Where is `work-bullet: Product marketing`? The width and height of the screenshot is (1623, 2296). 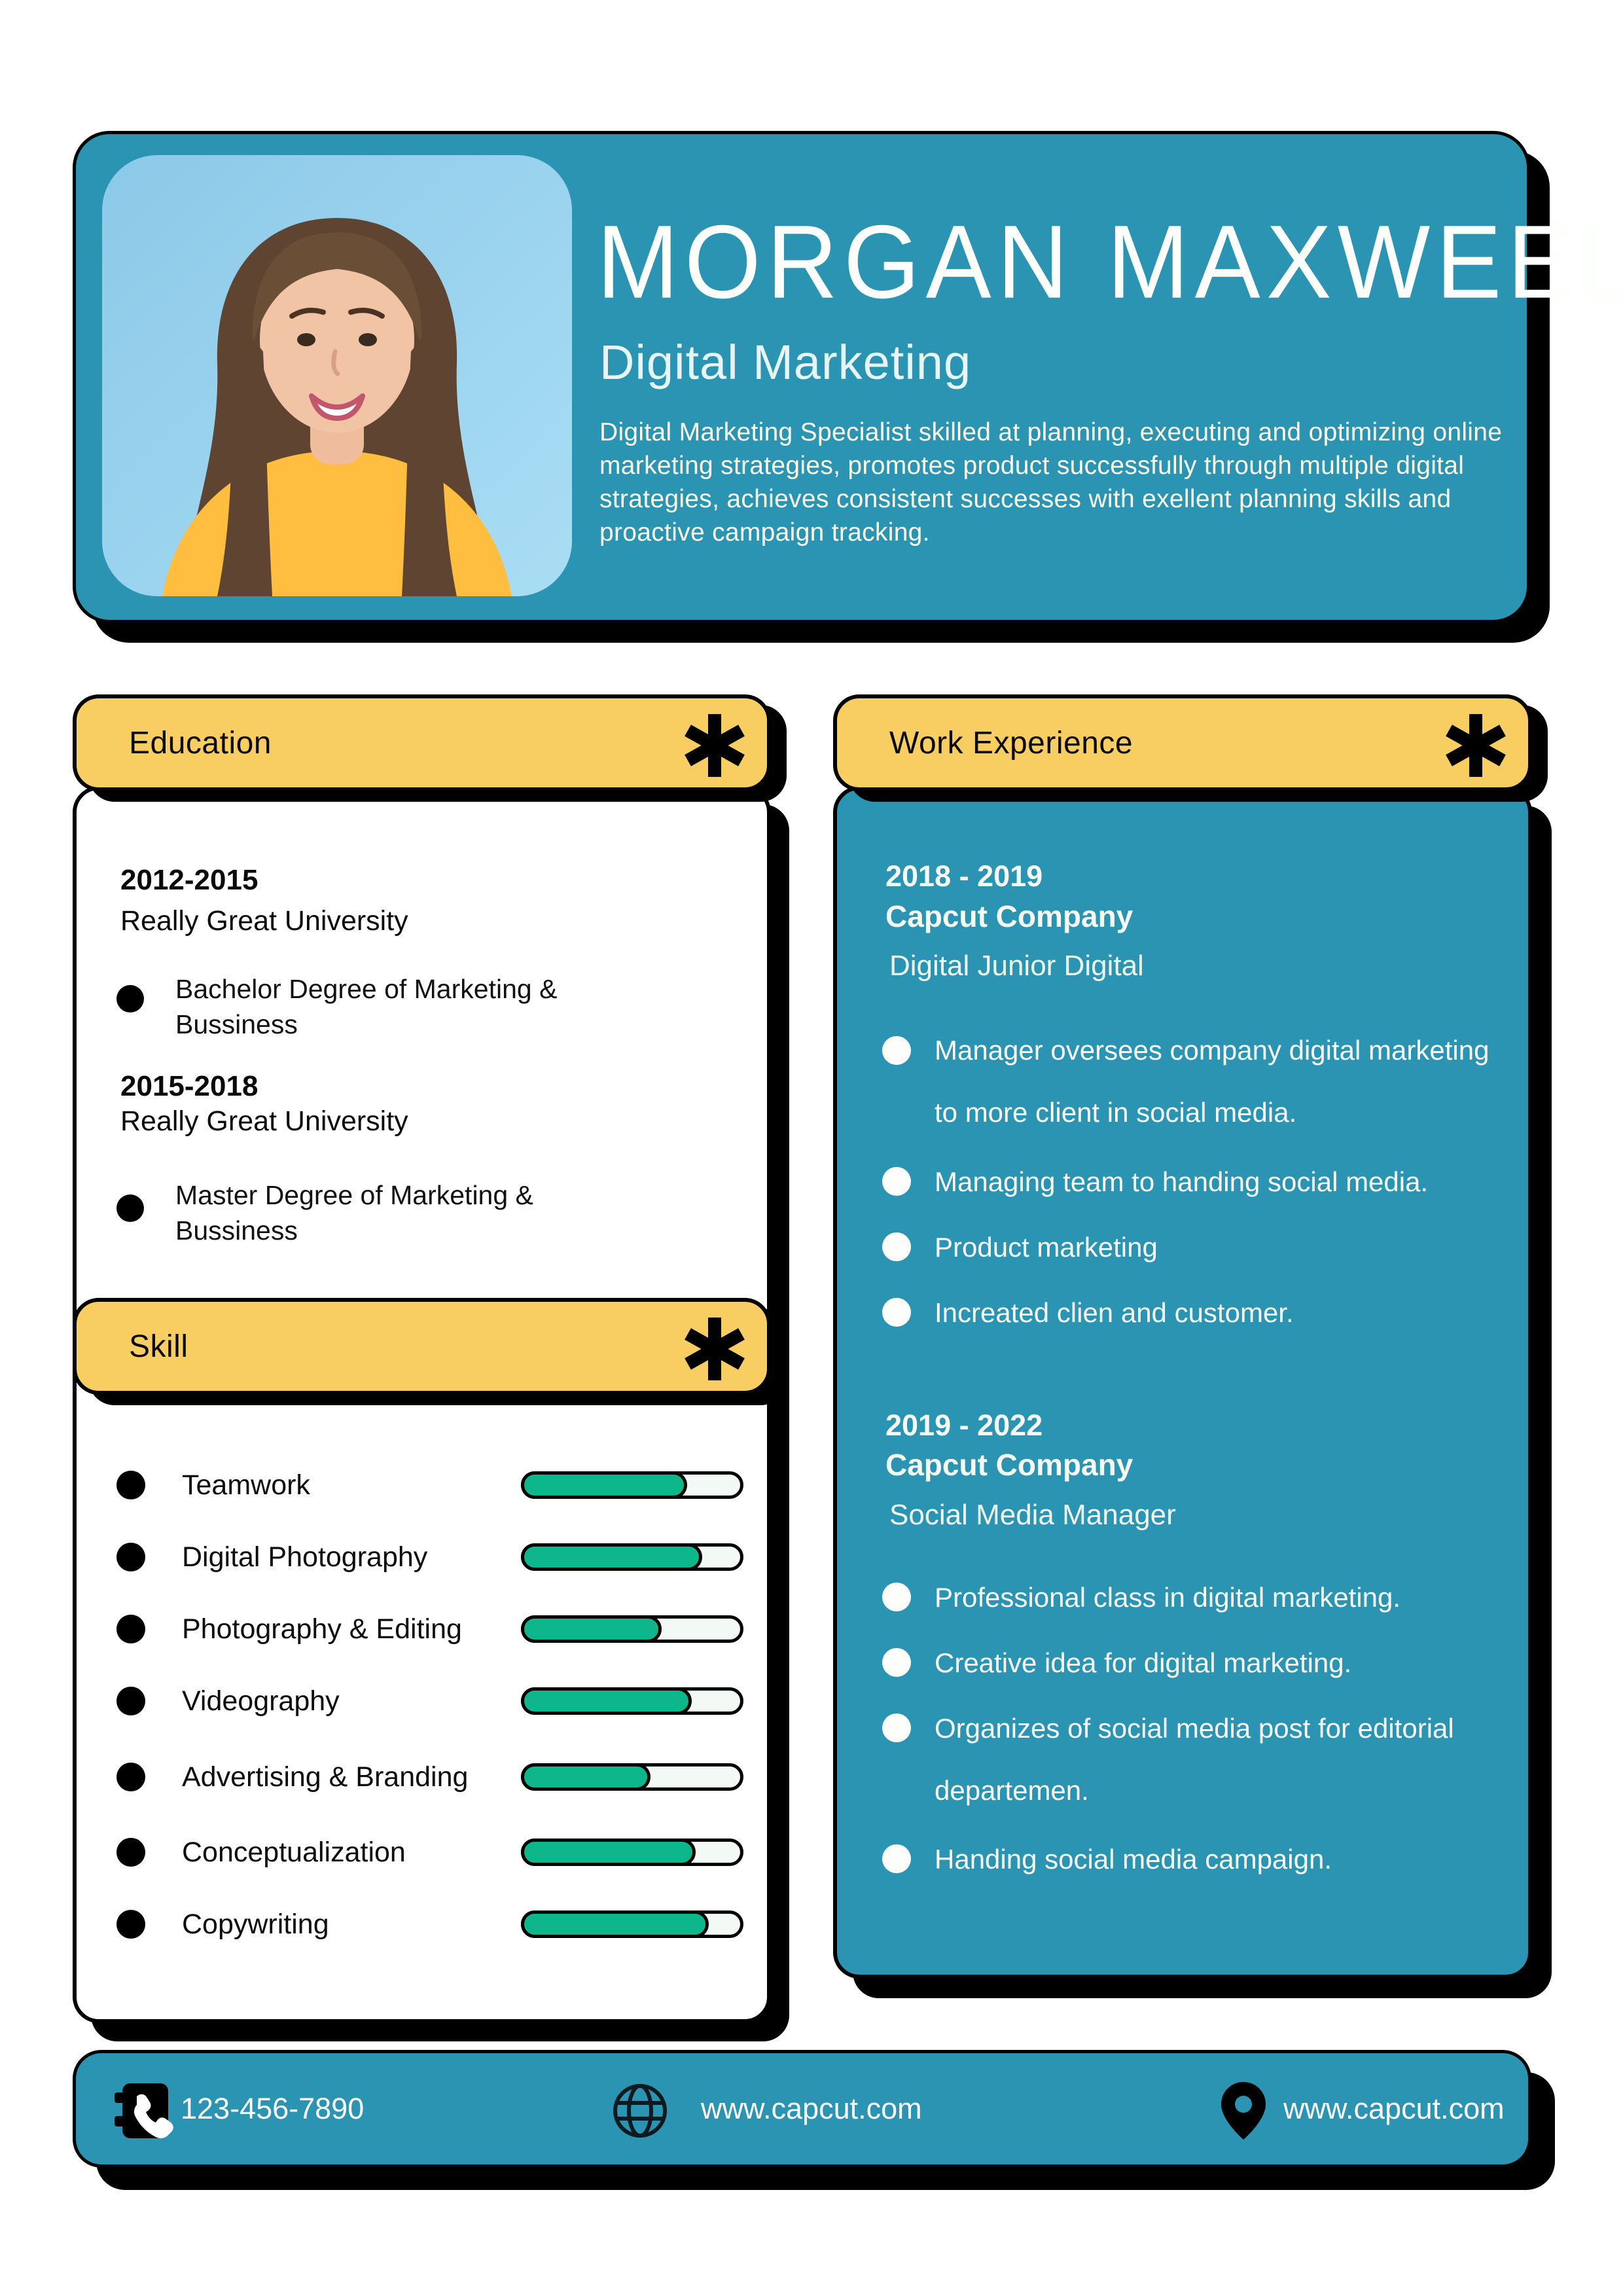
work-bullet: Product marketing is located at coordinates (1046, 1247).